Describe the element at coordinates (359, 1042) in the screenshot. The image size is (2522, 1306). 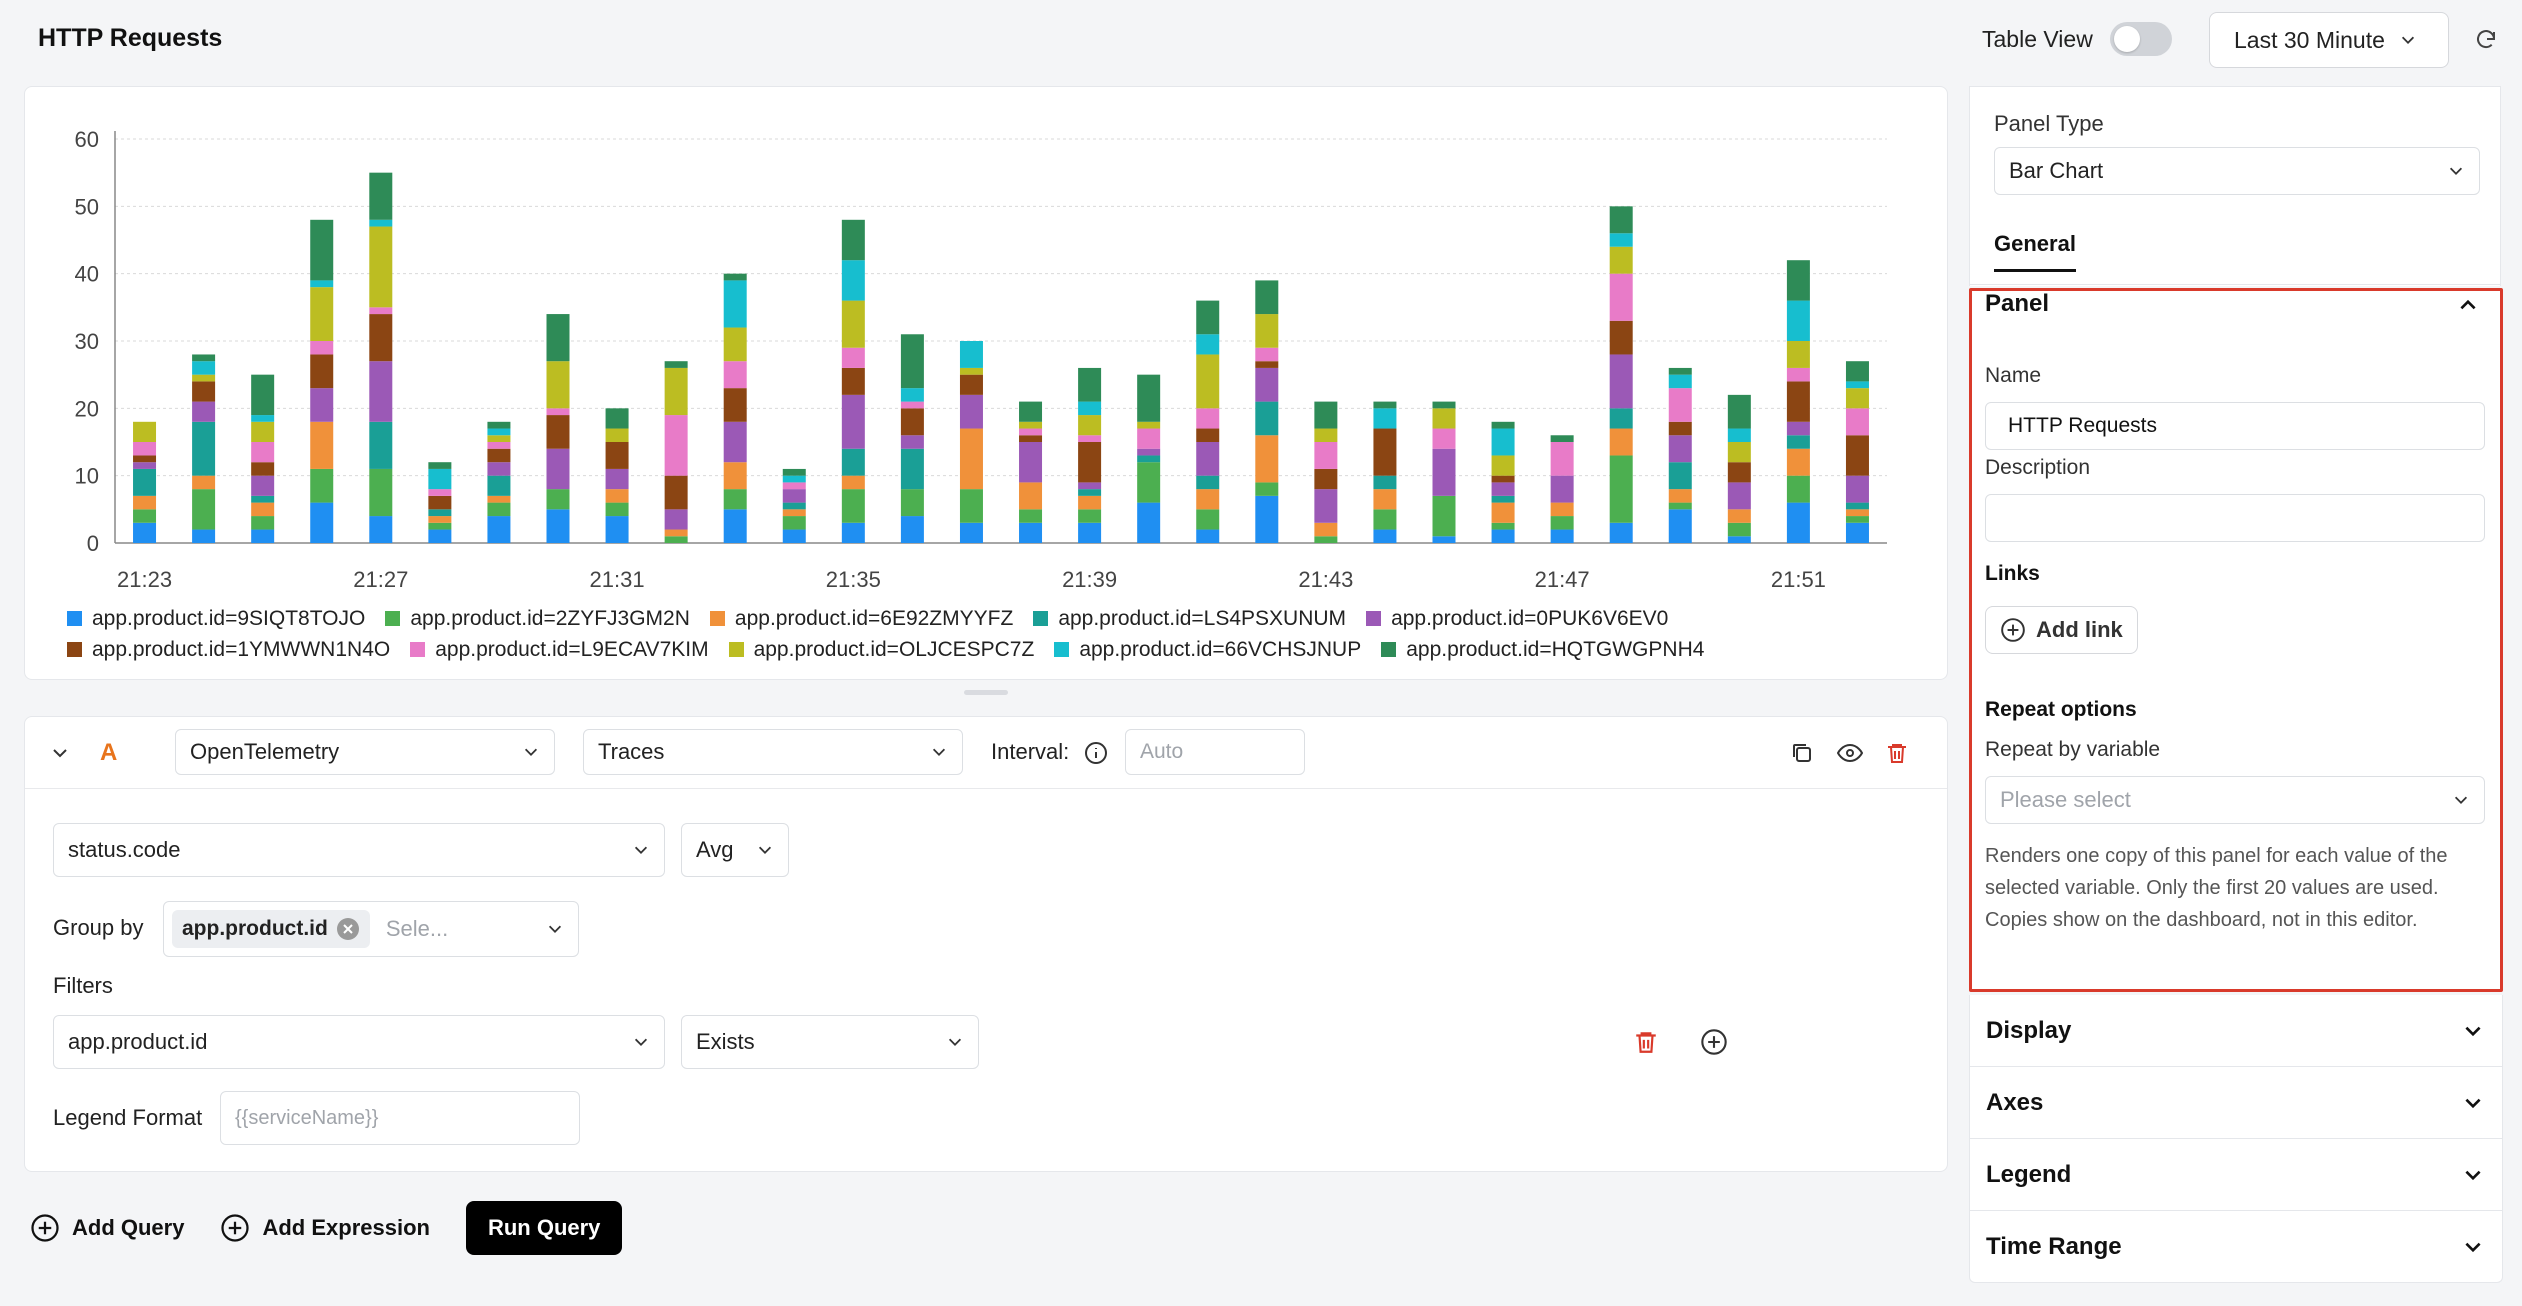
I see `filter-key-select: app.product.id` at that location.